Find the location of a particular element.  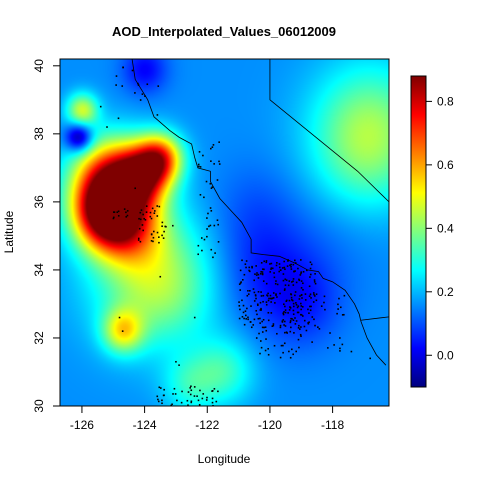

colorbar-tick-label: 0.6 is located at coordinates (445, 165).